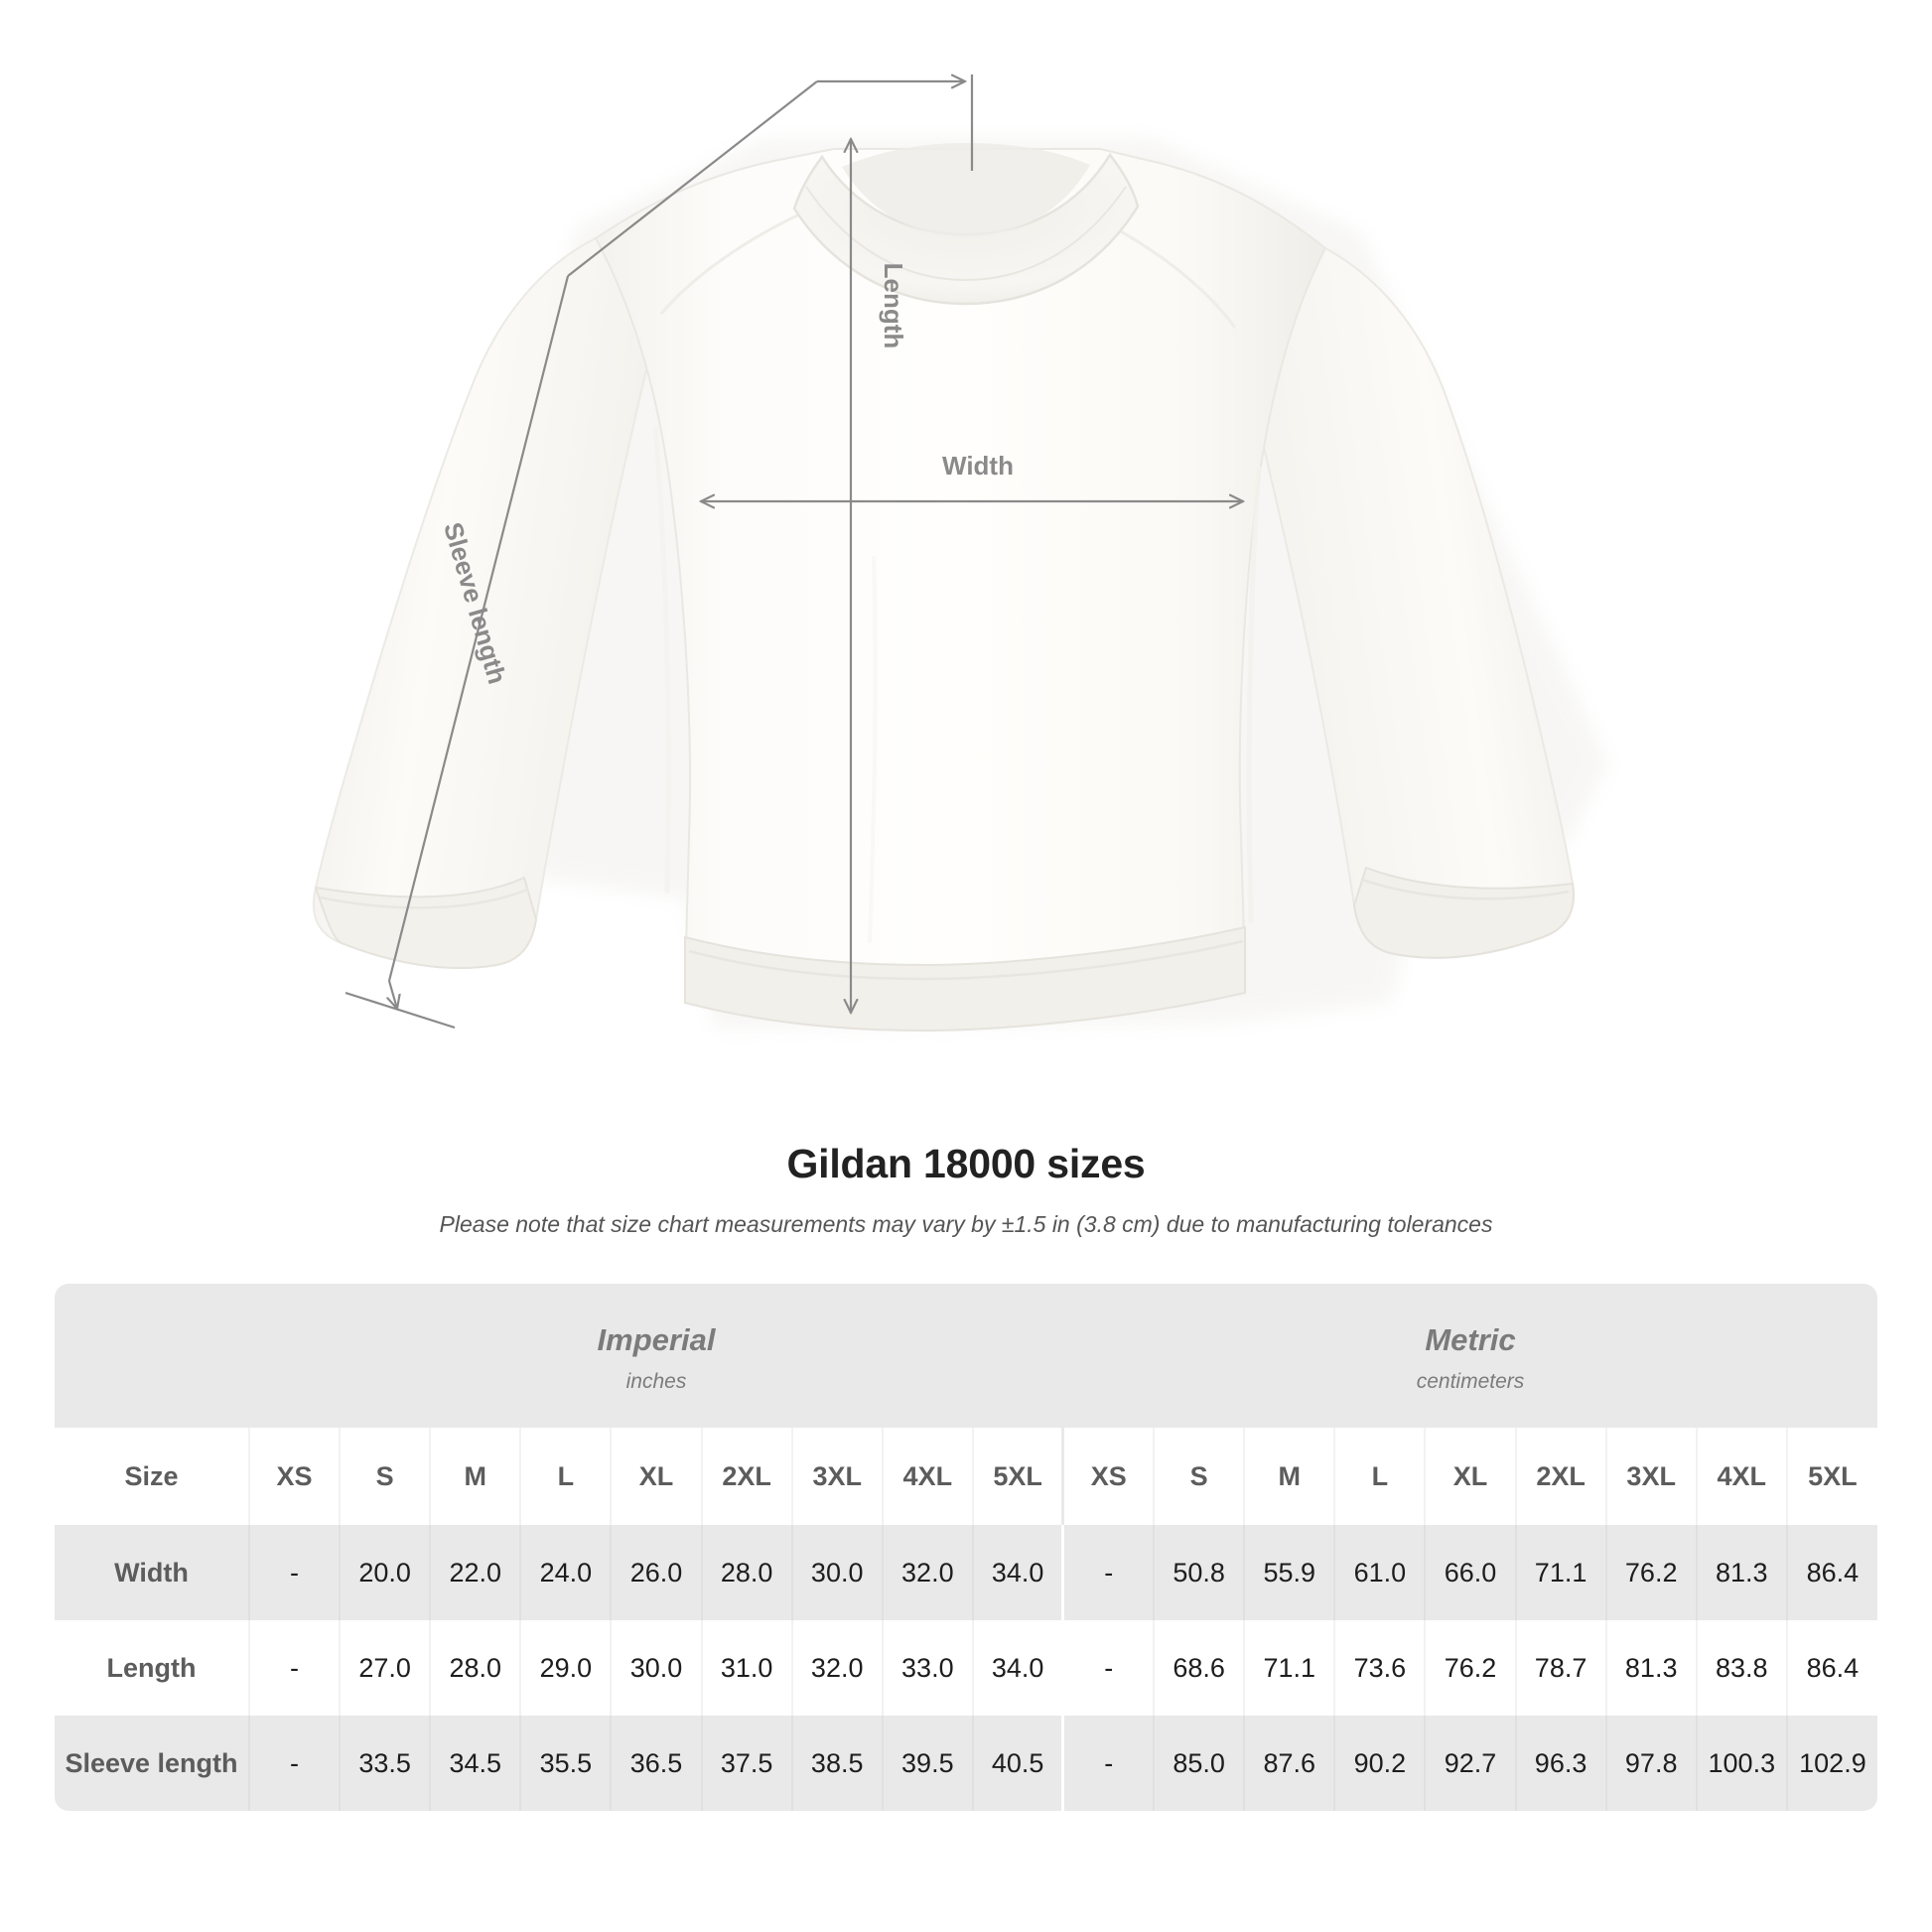 The width and height of the screenshot is (1932, 1932). What do you see at coordinates (894, 306) in the screenshot?
I see `length-annotation-label: Length` at bounding box center [894, 306].